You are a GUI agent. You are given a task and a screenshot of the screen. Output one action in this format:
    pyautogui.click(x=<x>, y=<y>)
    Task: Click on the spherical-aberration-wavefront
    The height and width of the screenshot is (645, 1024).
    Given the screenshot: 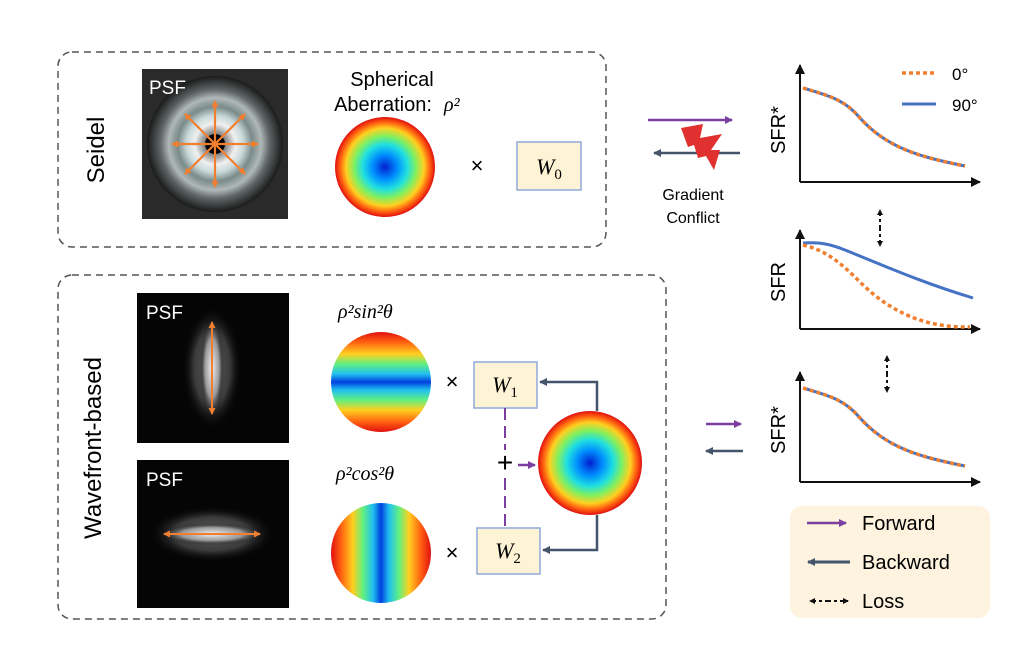 What is the action you would take?
    pyautogui.click(x=385, y=167)
    